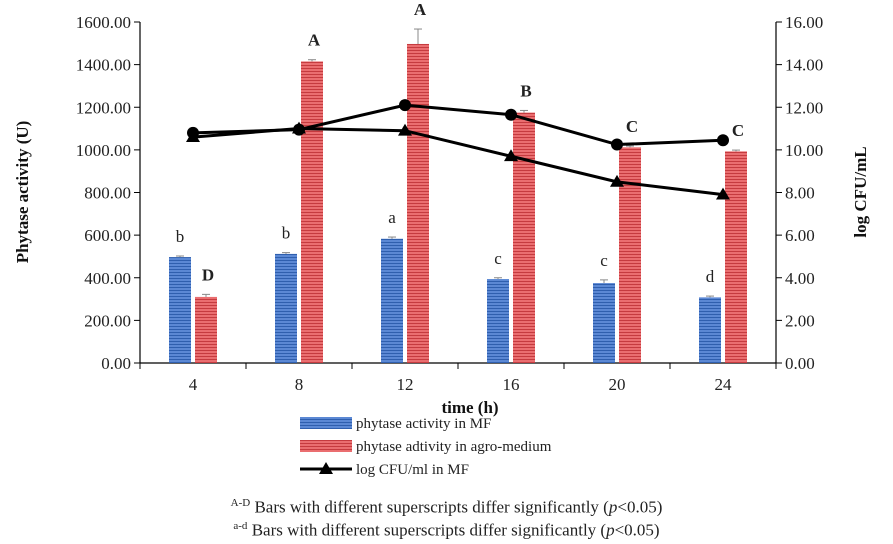  What do you see at coordinates (208, 274) in the screenshot?
I see `sig-letter-agro: D` at bounding box center [208, 274].